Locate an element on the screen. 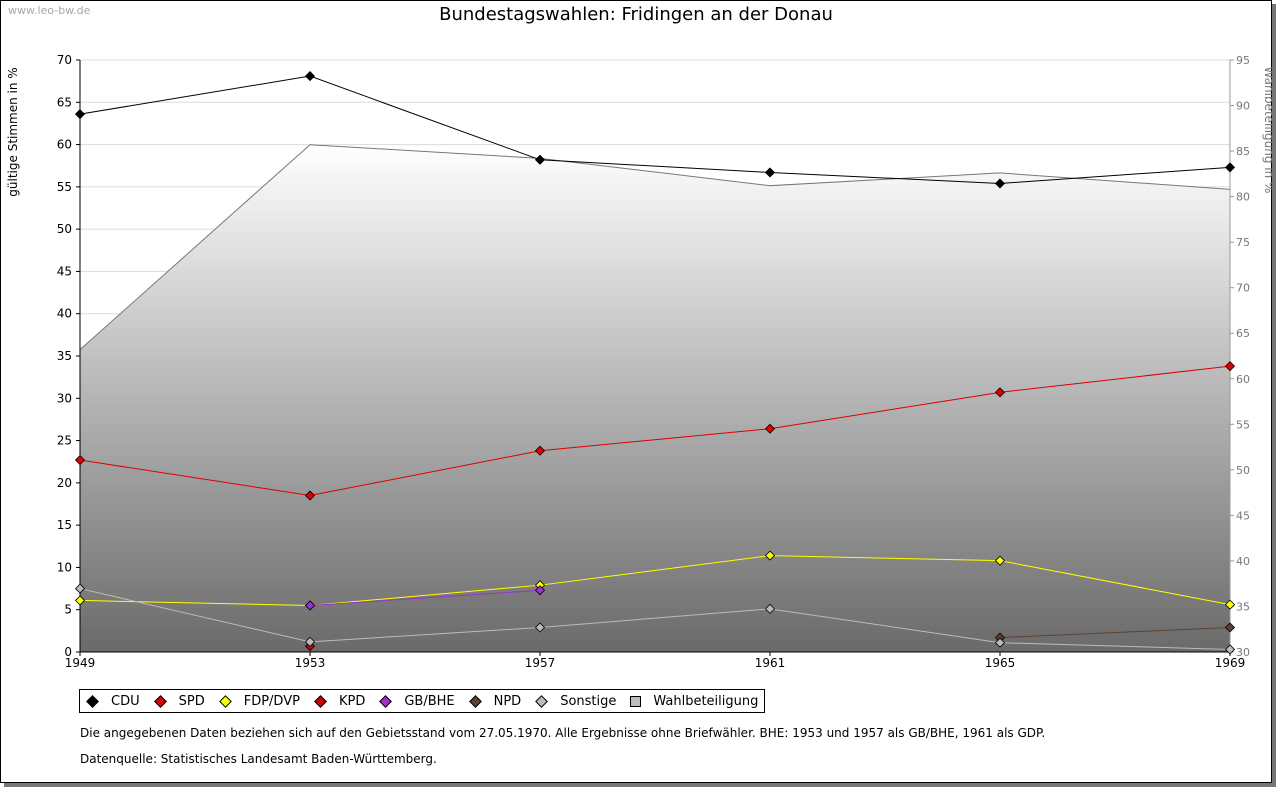 This screenshot has height=791, width=1280. series-line-gb-bhe is located at coordinates (425, 597).